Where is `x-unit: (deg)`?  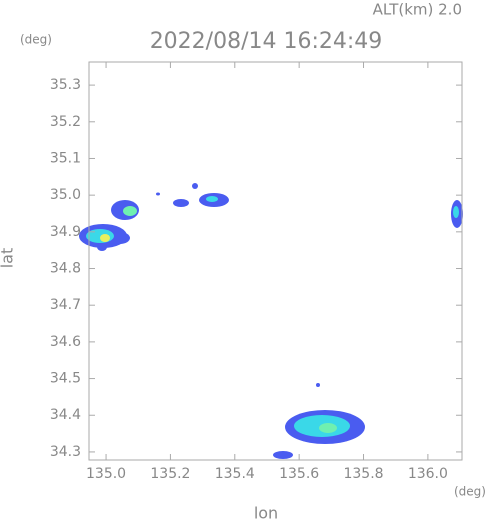 x-unit: (deg) is located at coordinates (470, 492).